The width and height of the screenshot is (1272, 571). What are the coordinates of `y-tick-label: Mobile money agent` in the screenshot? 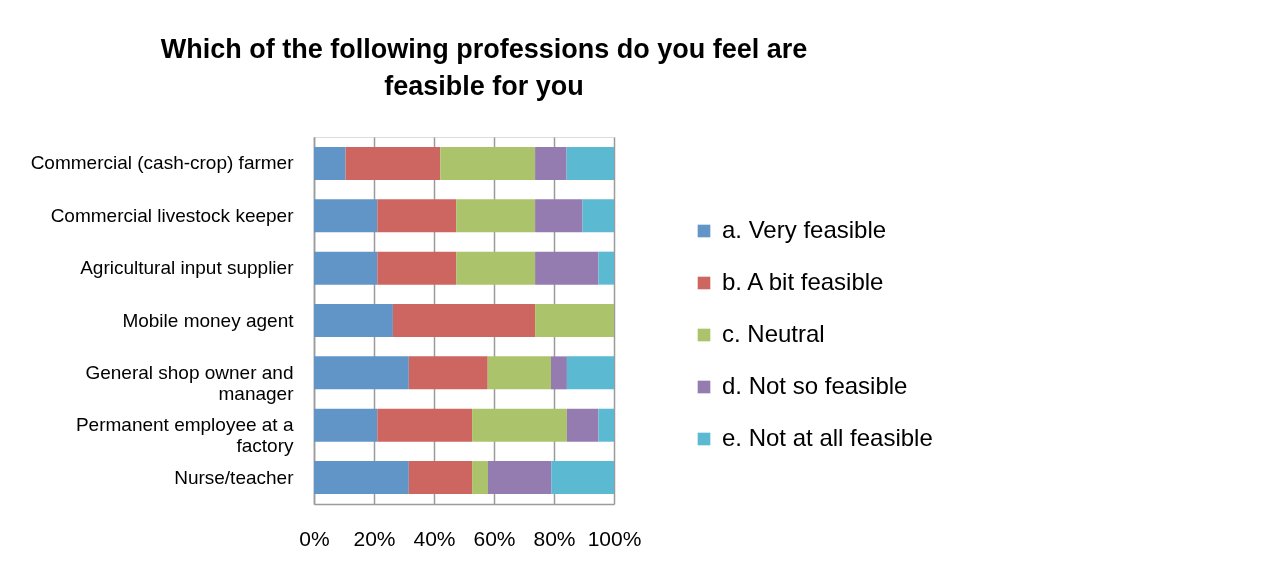 It's located at (208, 320).